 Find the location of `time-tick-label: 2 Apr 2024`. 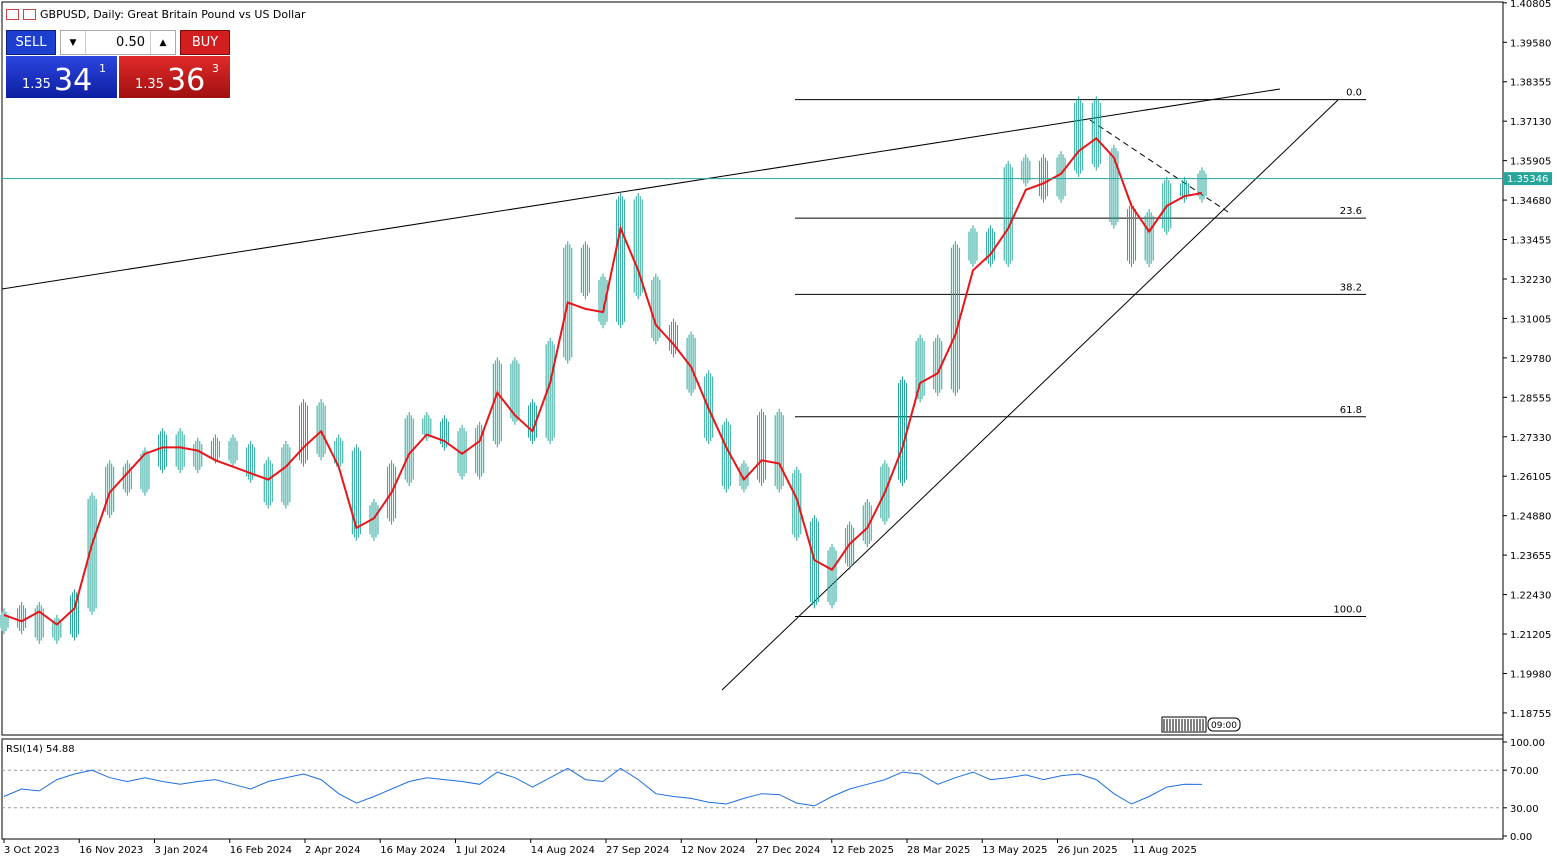

time-tick-label: 2 Apr 2024 is located at coordinates (332, 850).